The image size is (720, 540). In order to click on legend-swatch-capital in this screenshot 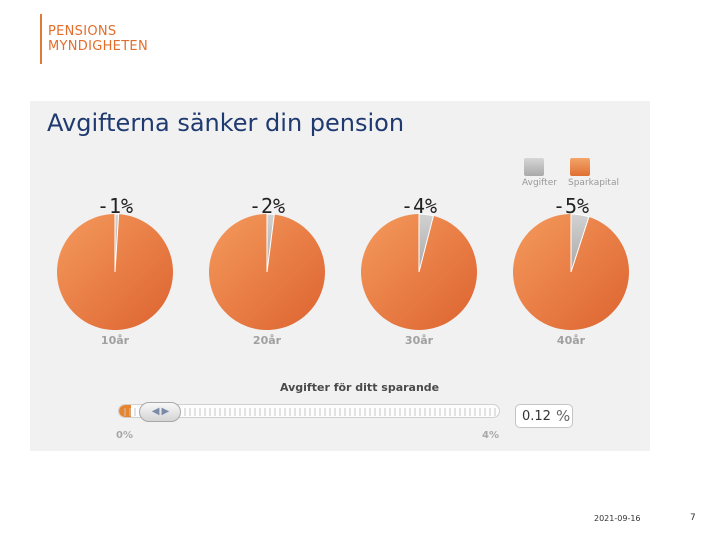, I will do `click(580, 167)`.